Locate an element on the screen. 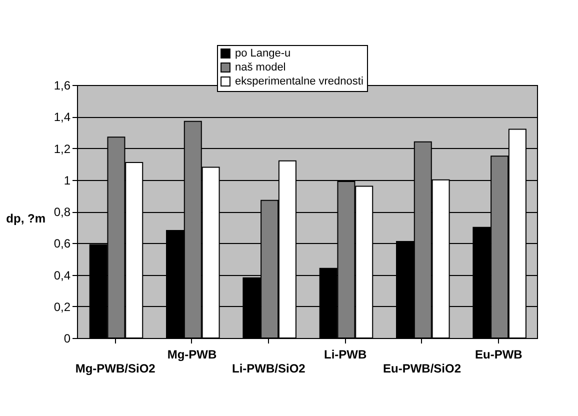 This screenshot has width=578, height=416. y-tick-label: 0,4 is located at coordinates (62, 275).